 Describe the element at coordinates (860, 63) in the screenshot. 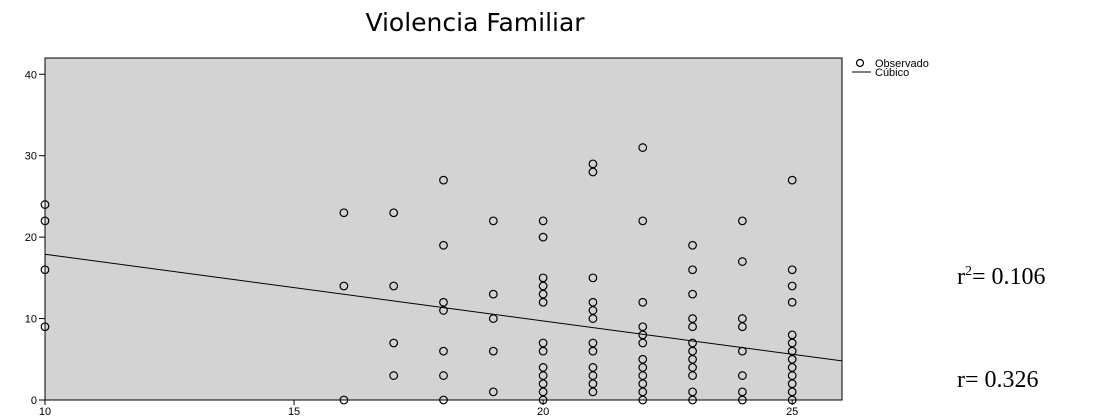

I see `legend-marker-observado` at that location.